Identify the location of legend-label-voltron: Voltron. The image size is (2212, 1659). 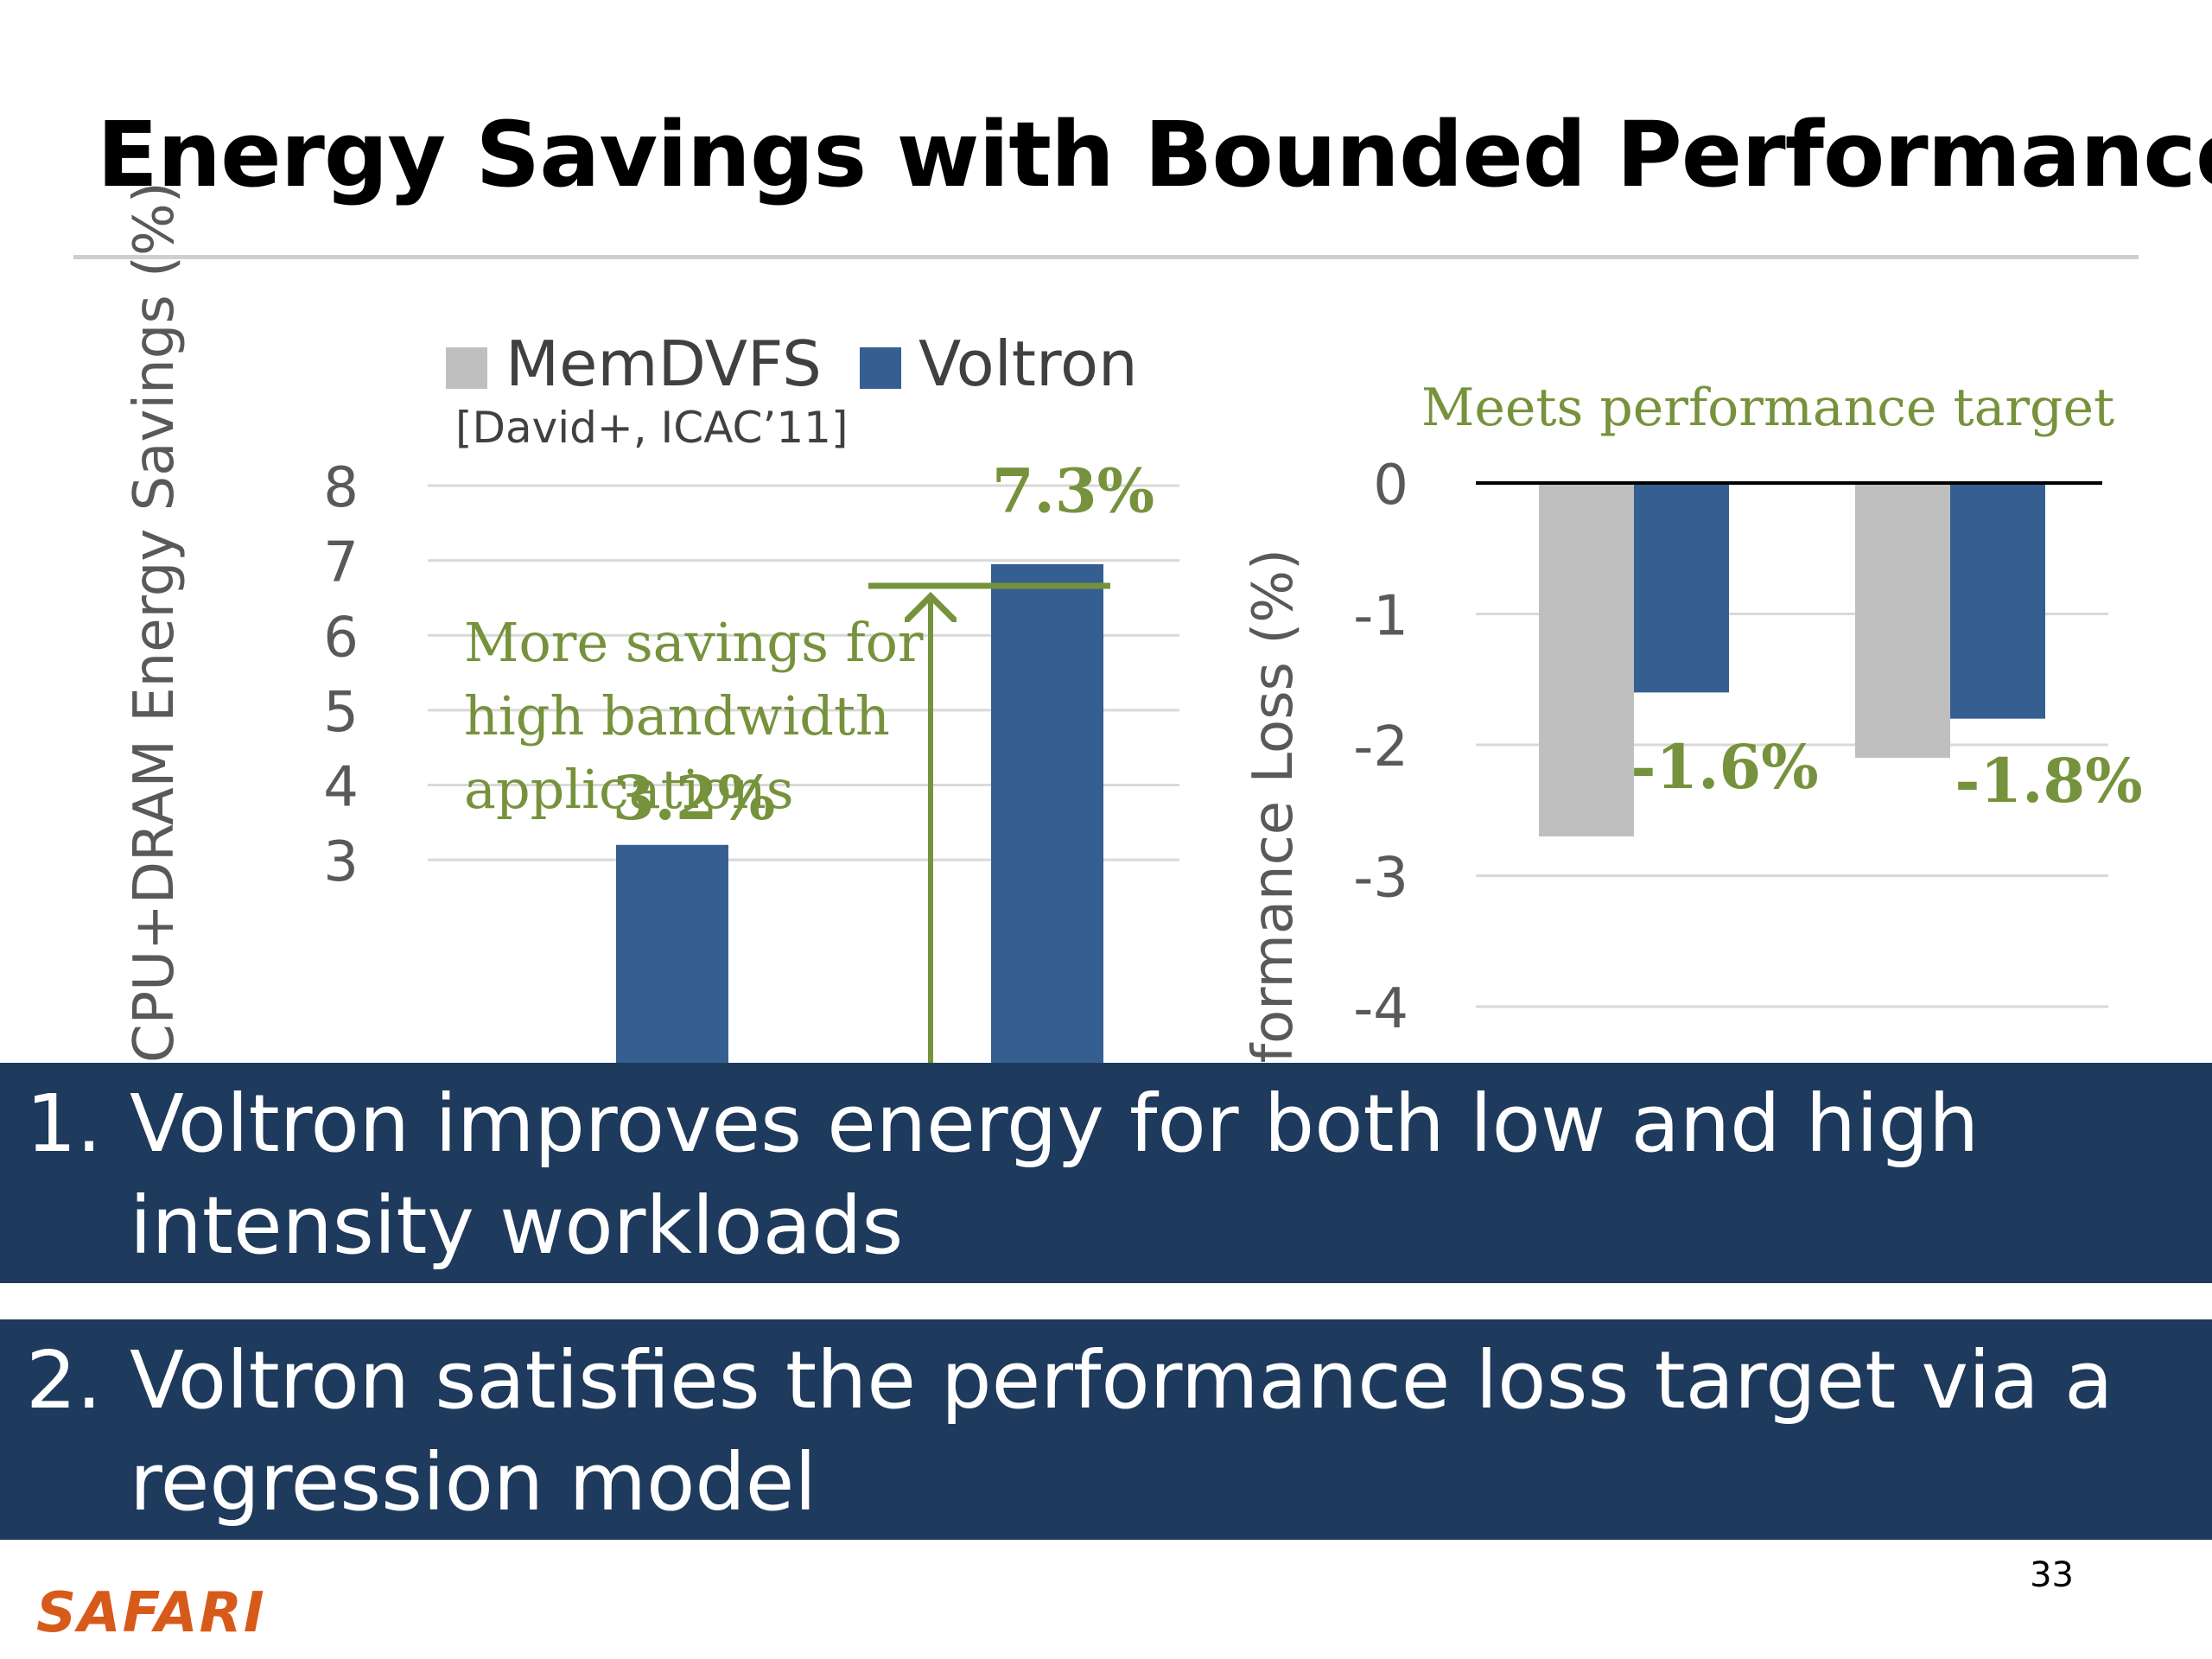
(1028, 363).